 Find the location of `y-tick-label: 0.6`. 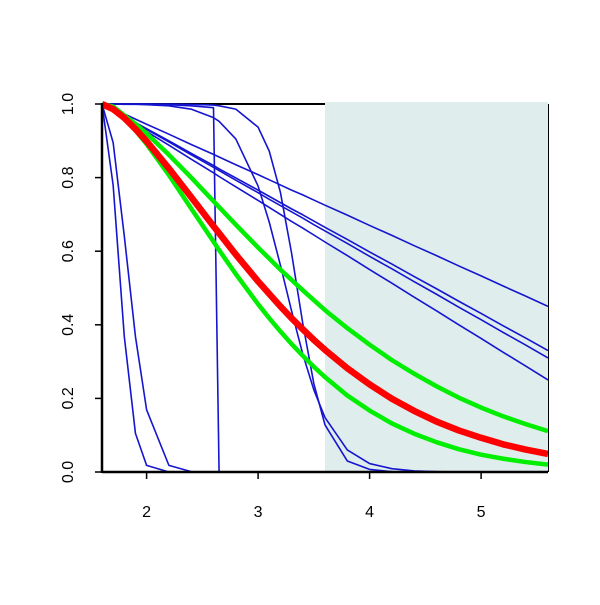

y-tick-label: 0.6 is located at coordinates (68, 251).